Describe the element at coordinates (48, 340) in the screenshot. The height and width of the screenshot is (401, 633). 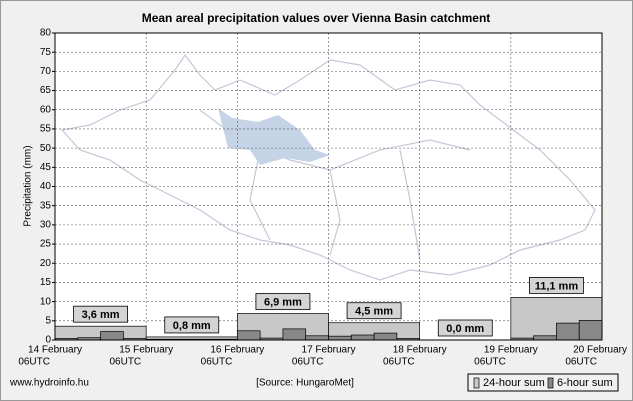
I see `y-tick-label: 0` at that location.